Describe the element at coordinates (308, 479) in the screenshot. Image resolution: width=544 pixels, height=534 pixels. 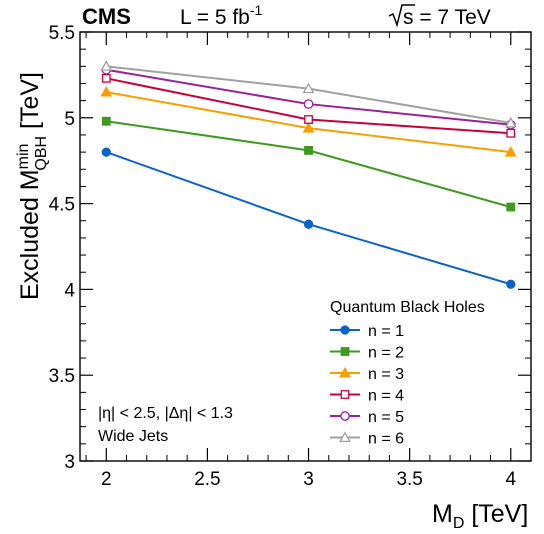
I see `x-tick-label: 3` at that location.